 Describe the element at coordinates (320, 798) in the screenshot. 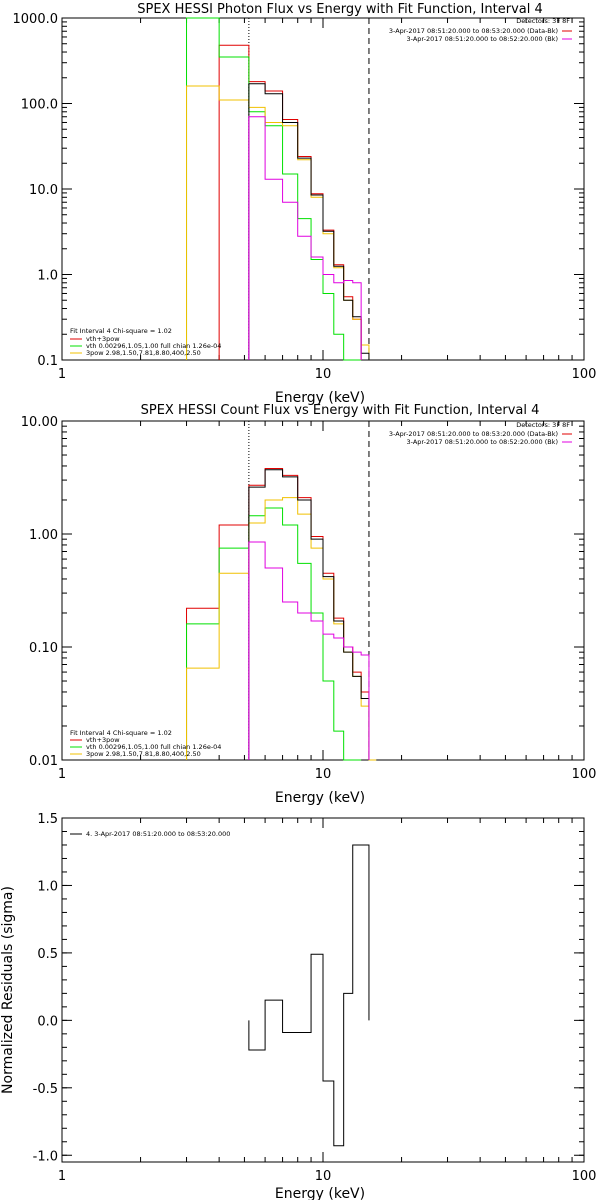

I see `count-flux-x-axis-label: Energy (keV)` at that location.